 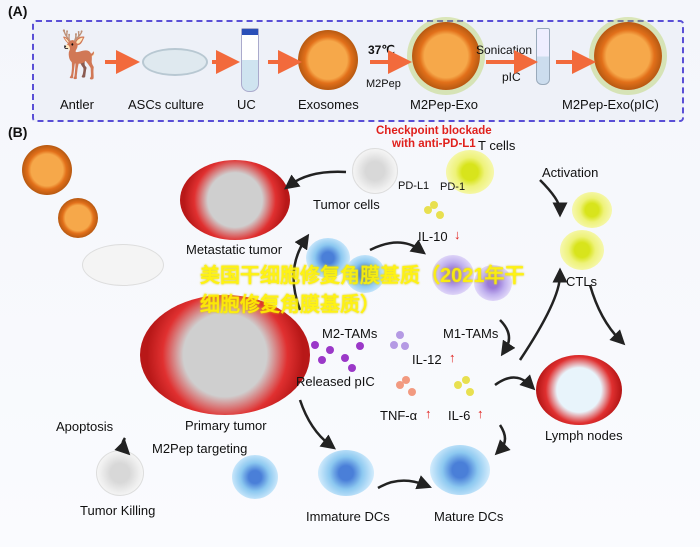 What do you see at coordinates (444, 104) in the screenshot?
I see `step-label: M2Pep-Exo` at bounding box center [444, 104].